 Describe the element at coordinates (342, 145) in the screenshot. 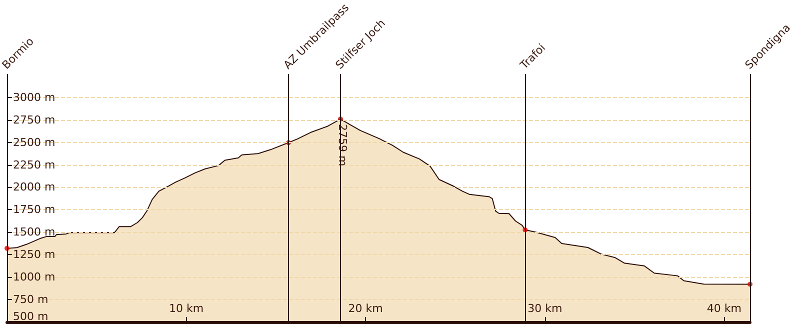

I see `annotation: 2759 m` at that location.